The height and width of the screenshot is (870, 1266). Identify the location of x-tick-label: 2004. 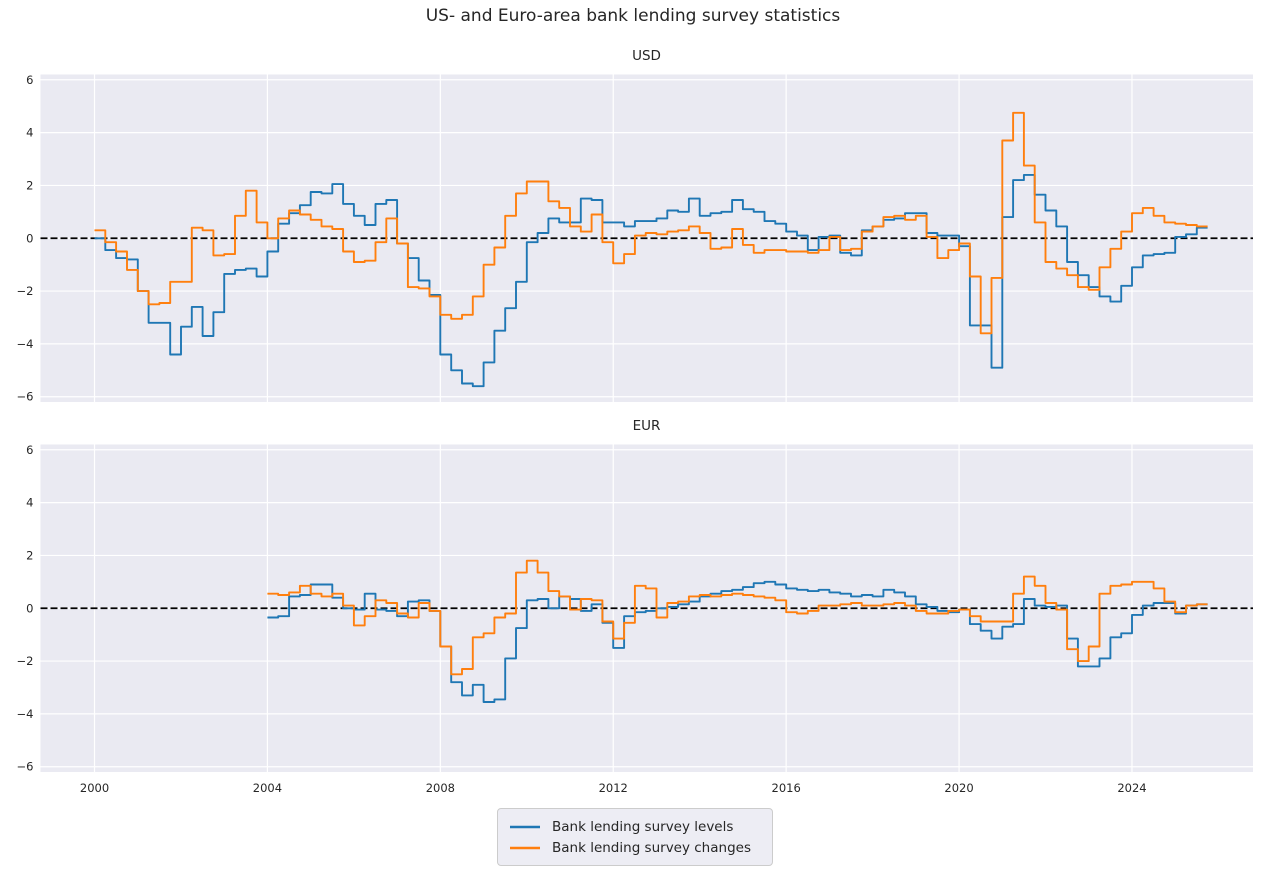
(267, 788).